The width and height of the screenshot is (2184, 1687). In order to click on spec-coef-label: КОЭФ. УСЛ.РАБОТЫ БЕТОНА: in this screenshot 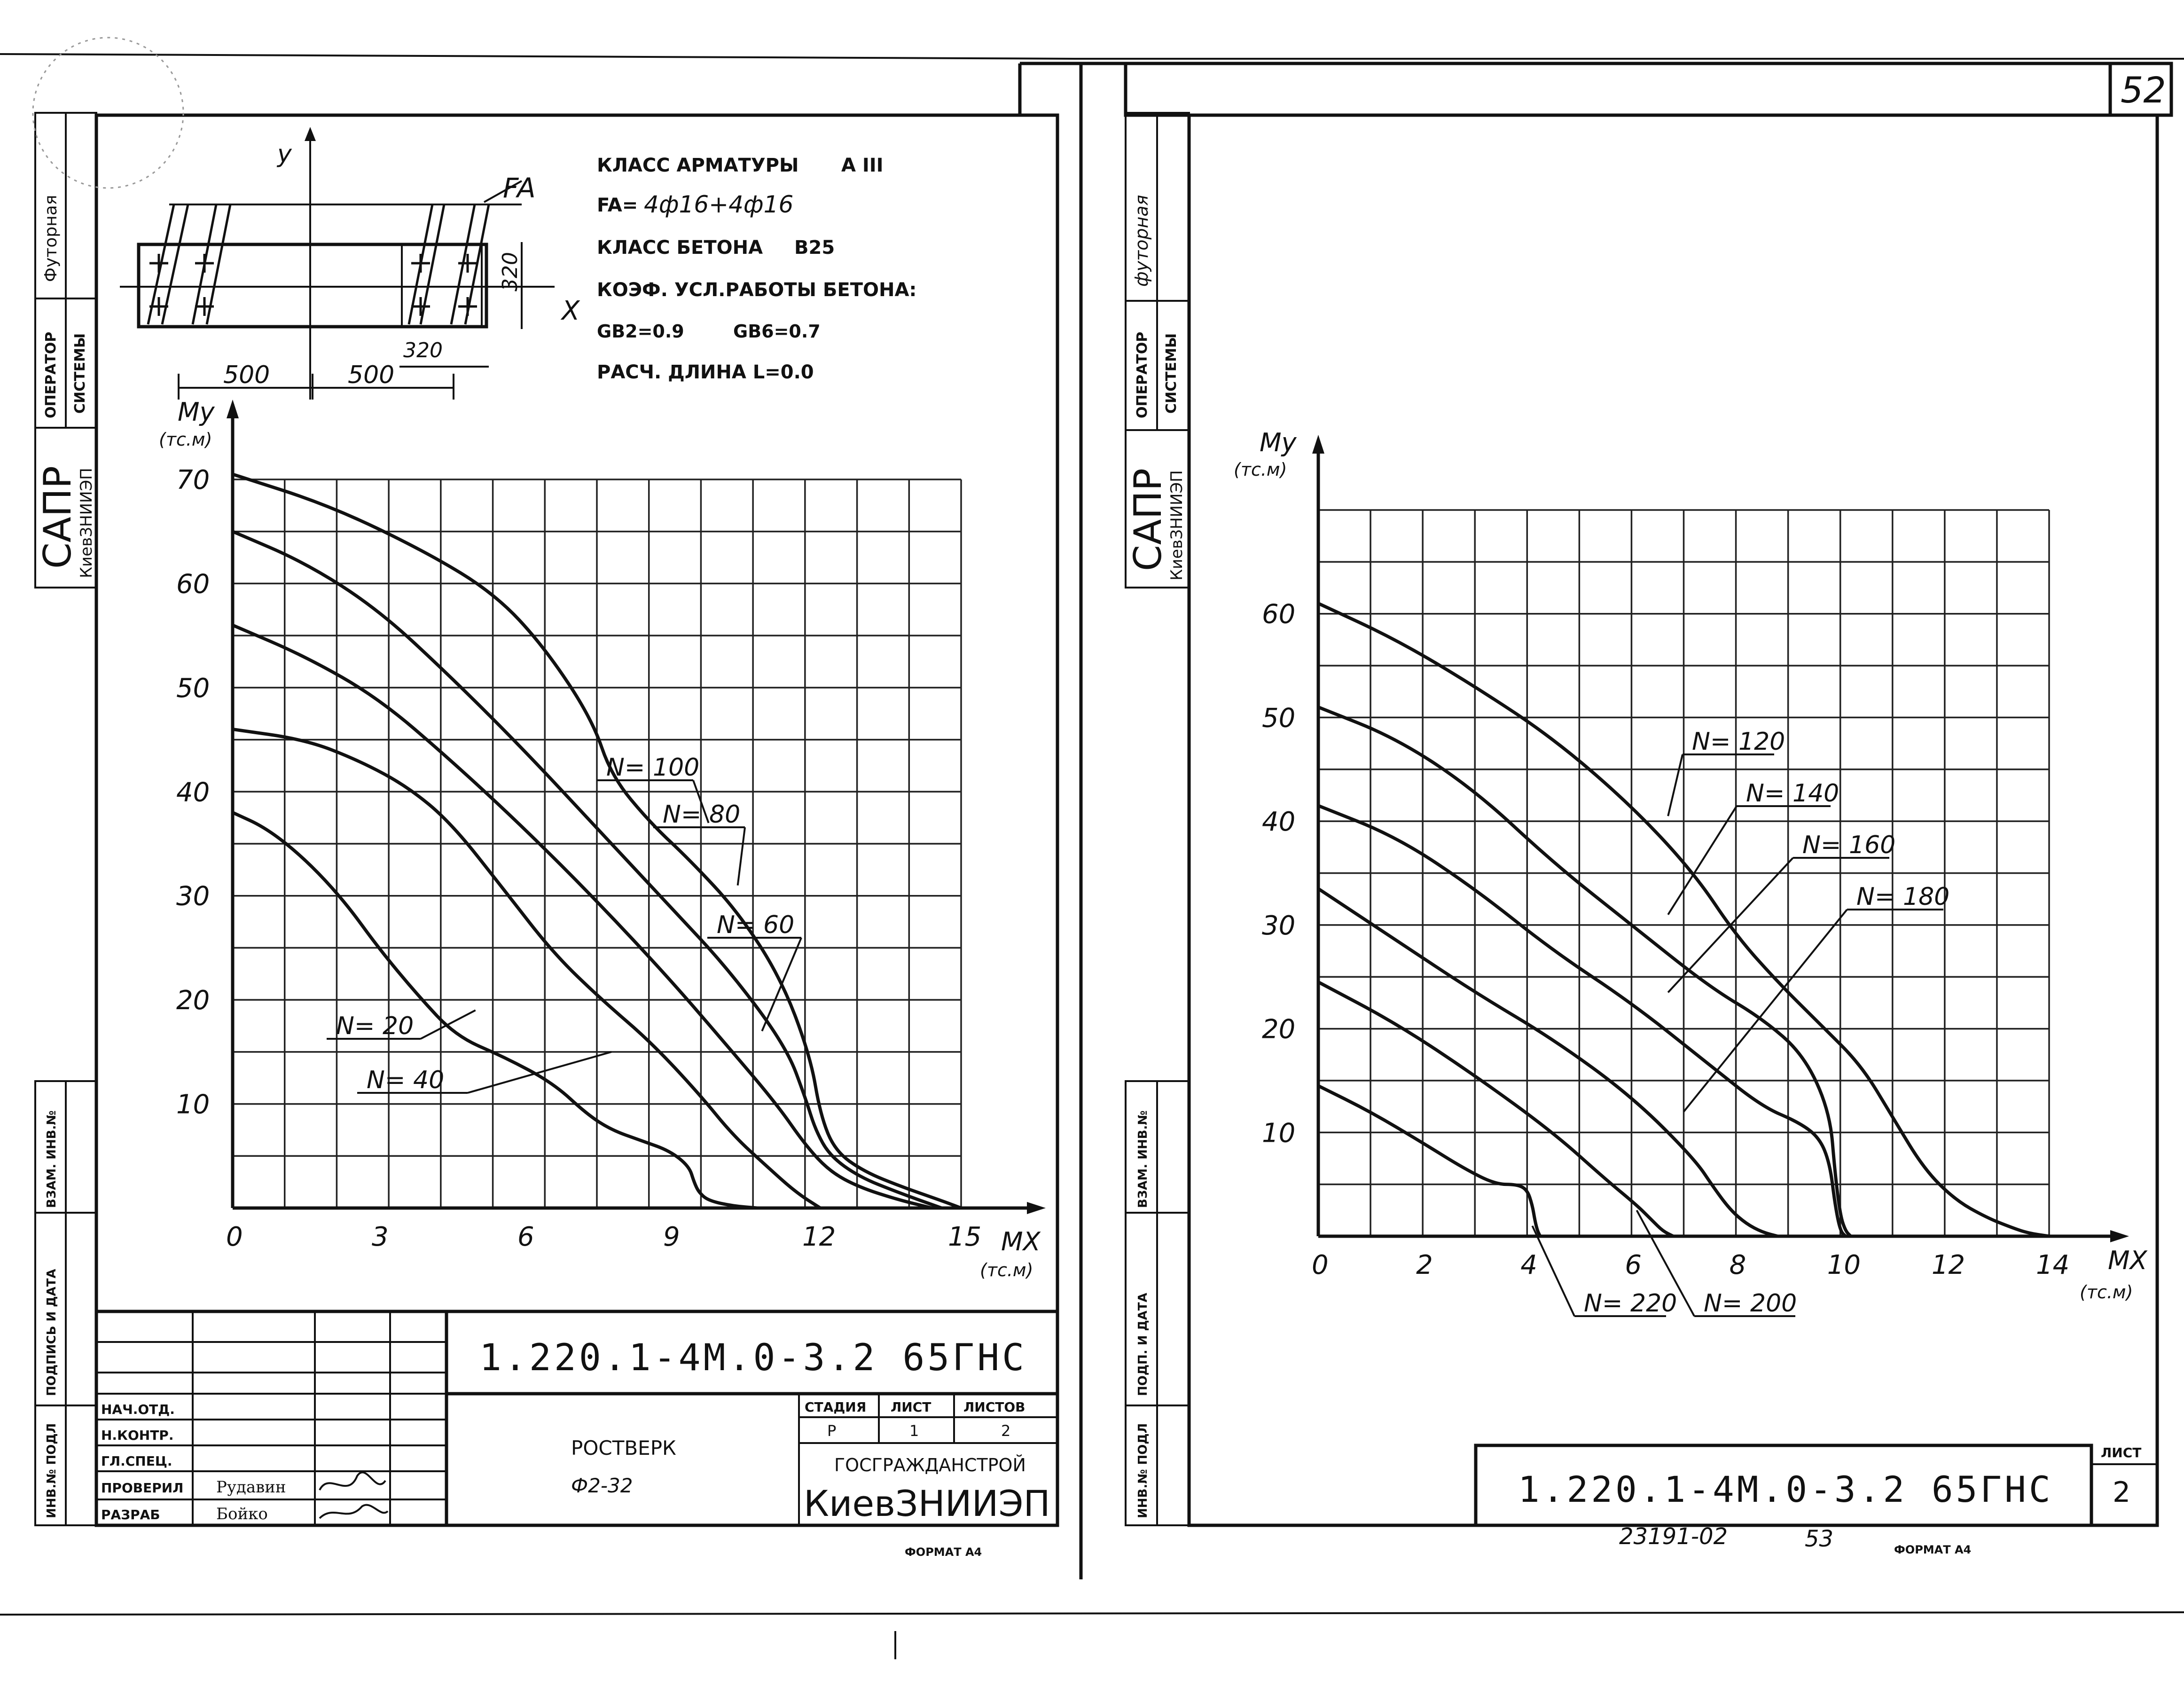, I will do `click(756, 290)`.